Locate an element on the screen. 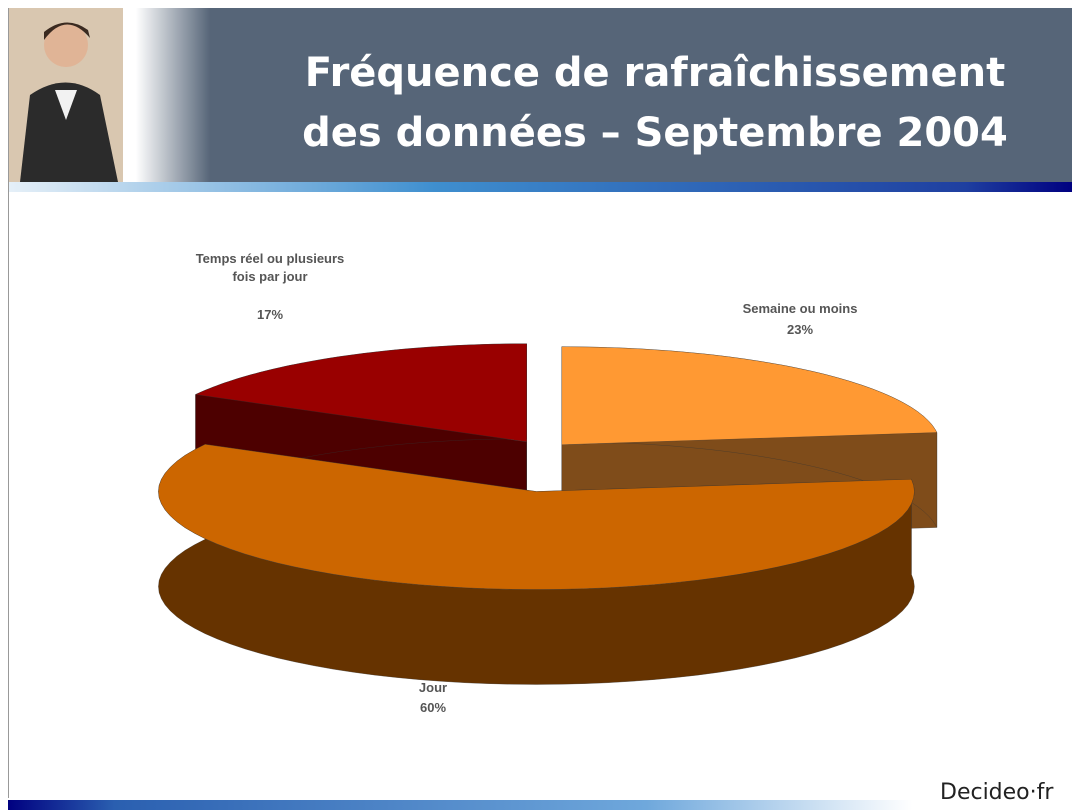  logo: Decideo·fr is located at coordinates (997, 792).